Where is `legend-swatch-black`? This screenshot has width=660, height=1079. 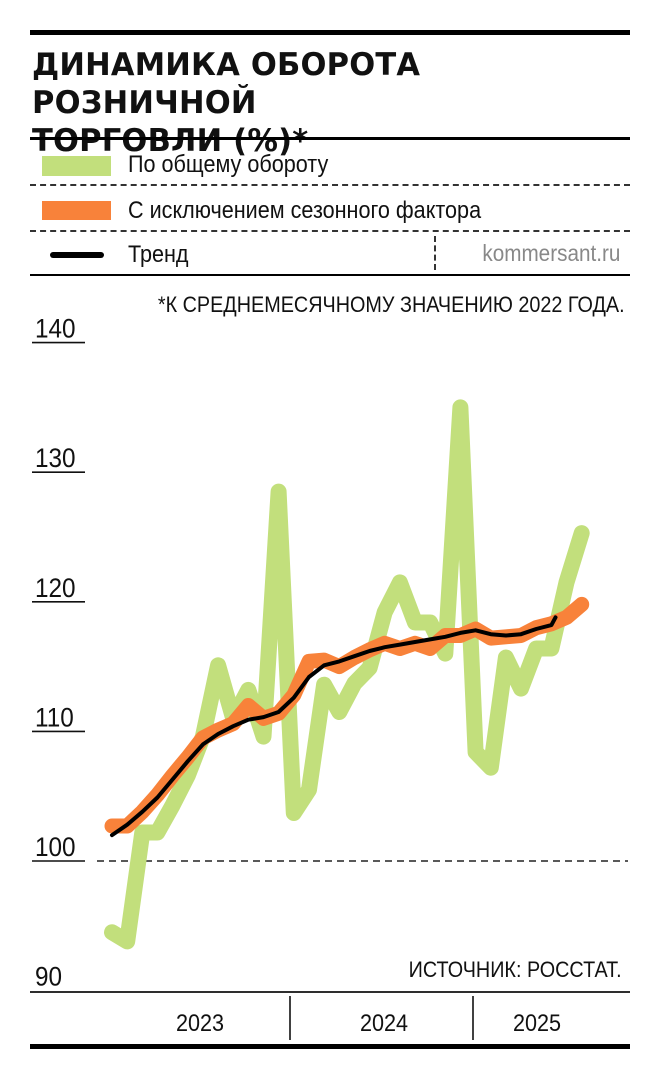
legend-swatch-black is located at coordinates (77, 255).